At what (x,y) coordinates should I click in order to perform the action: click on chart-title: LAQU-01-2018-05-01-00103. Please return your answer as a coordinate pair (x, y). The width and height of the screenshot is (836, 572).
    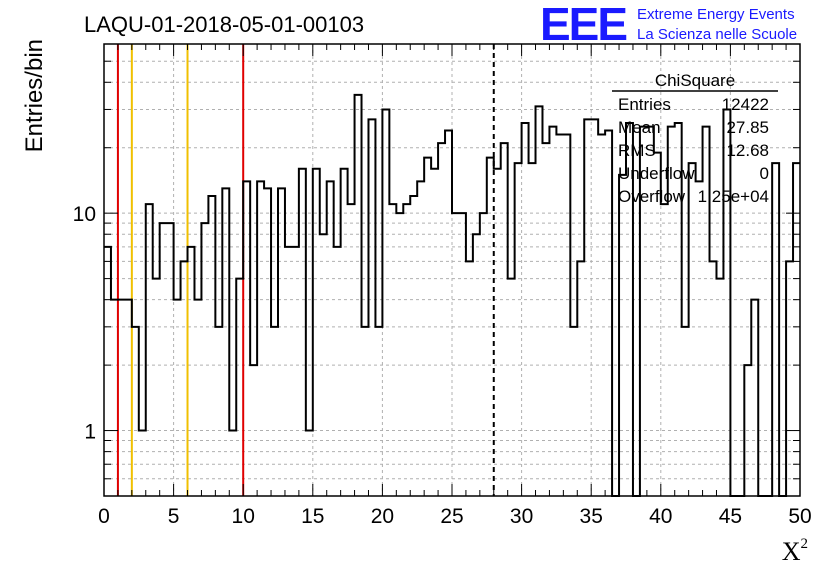
    Looking at the image, I should click on (224, 24).